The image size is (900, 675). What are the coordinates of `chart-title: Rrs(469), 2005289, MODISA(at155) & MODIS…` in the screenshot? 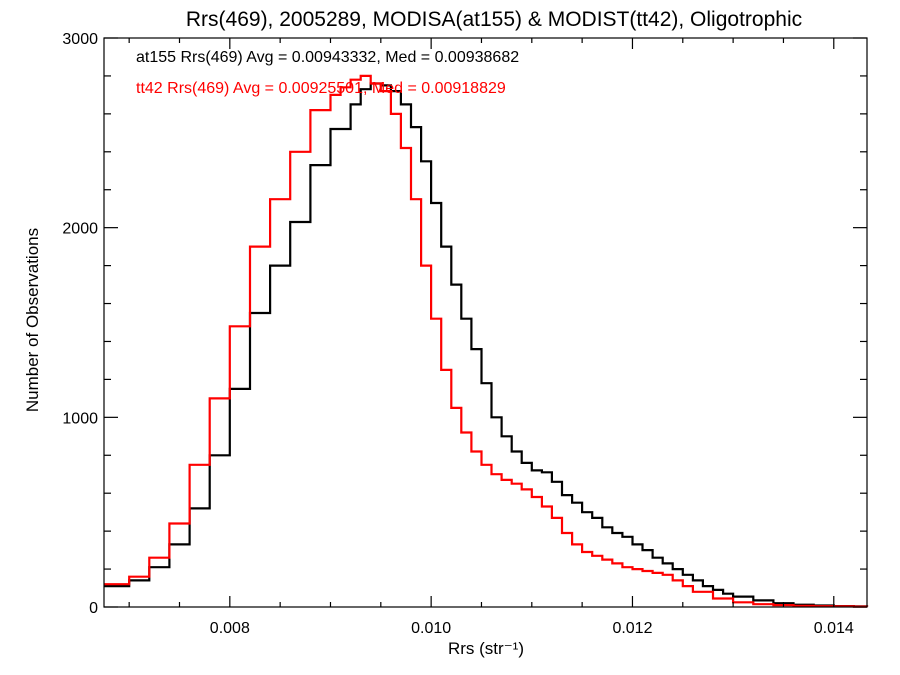 It's located at (494, 19).